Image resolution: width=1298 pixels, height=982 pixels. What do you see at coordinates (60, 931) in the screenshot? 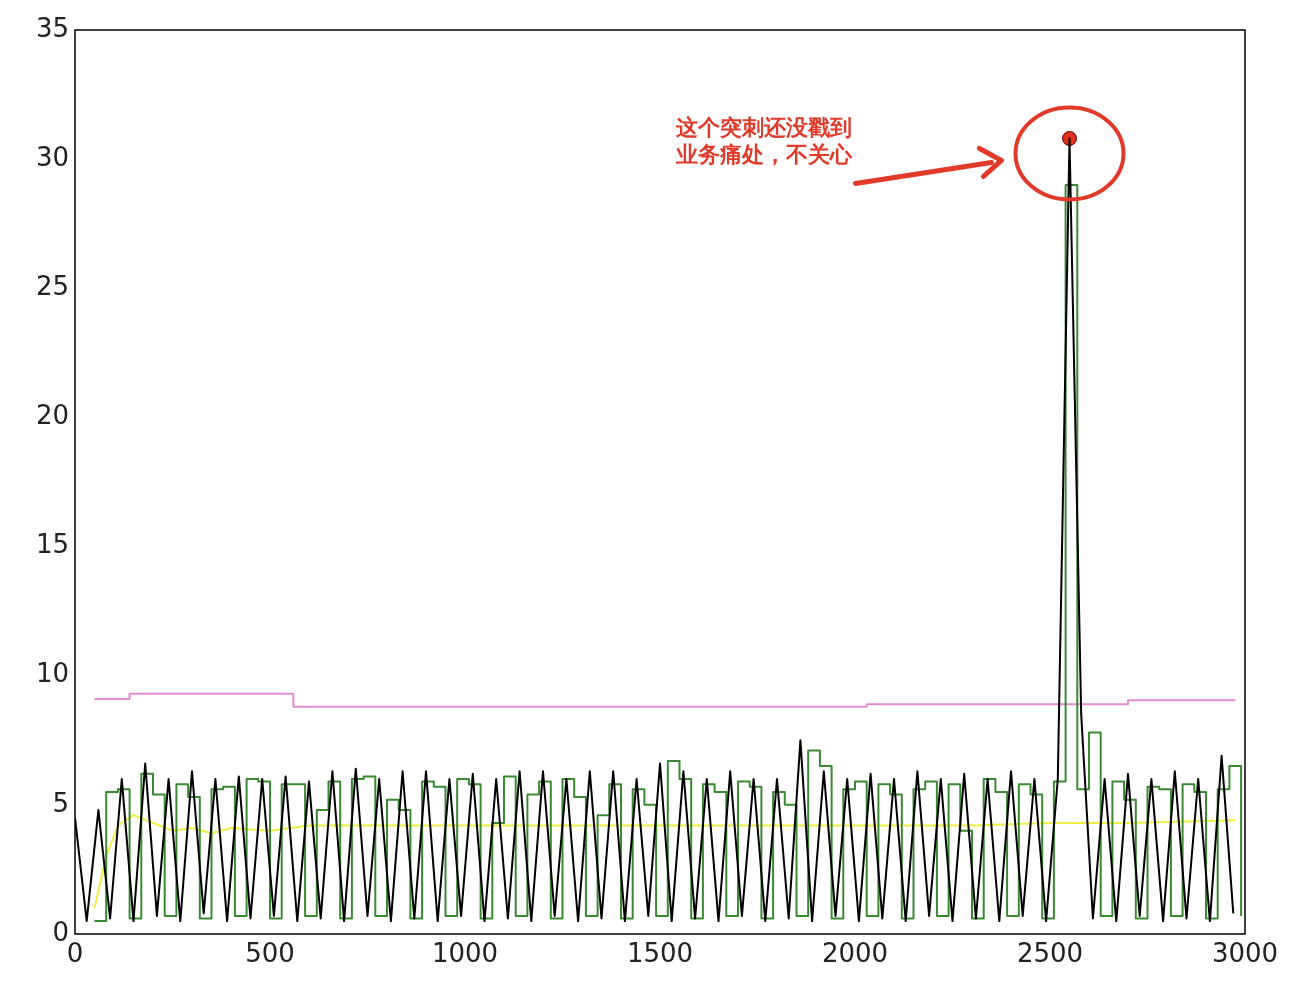
I see `y-tick-label: 0` at bounding box center [60, 931].